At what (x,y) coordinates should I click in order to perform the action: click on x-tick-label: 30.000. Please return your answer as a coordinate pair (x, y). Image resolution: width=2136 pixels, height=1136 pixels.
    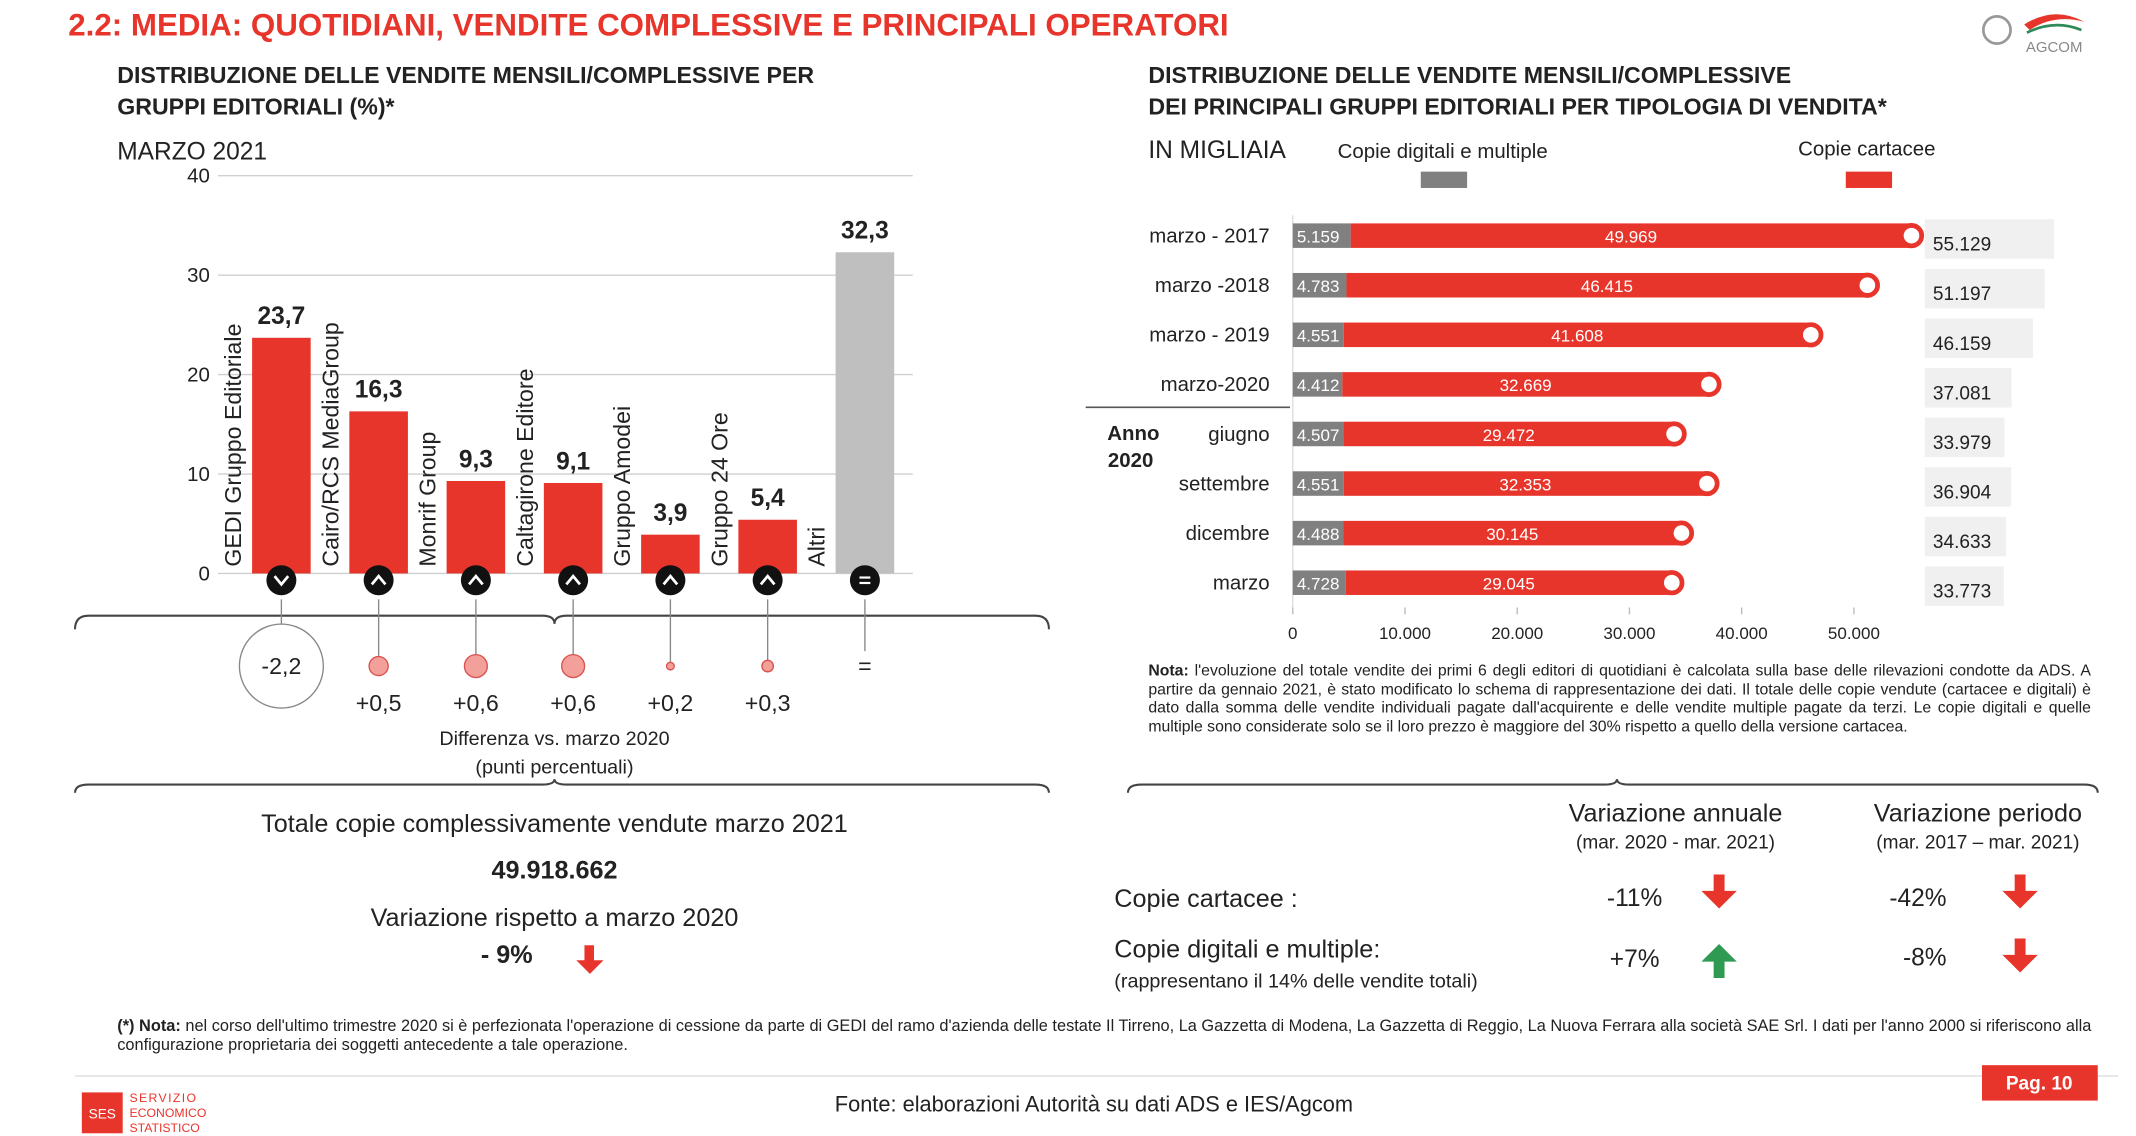
    Looking at the image, I should click on (1629, 633).